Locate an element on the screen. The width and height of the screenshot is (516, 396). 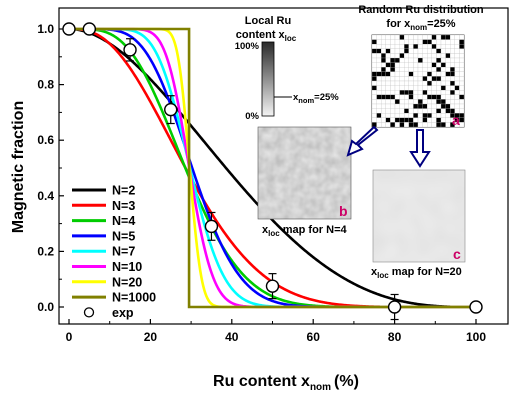
y-tick-label: 1.0 is located at coordinates (45, 29).